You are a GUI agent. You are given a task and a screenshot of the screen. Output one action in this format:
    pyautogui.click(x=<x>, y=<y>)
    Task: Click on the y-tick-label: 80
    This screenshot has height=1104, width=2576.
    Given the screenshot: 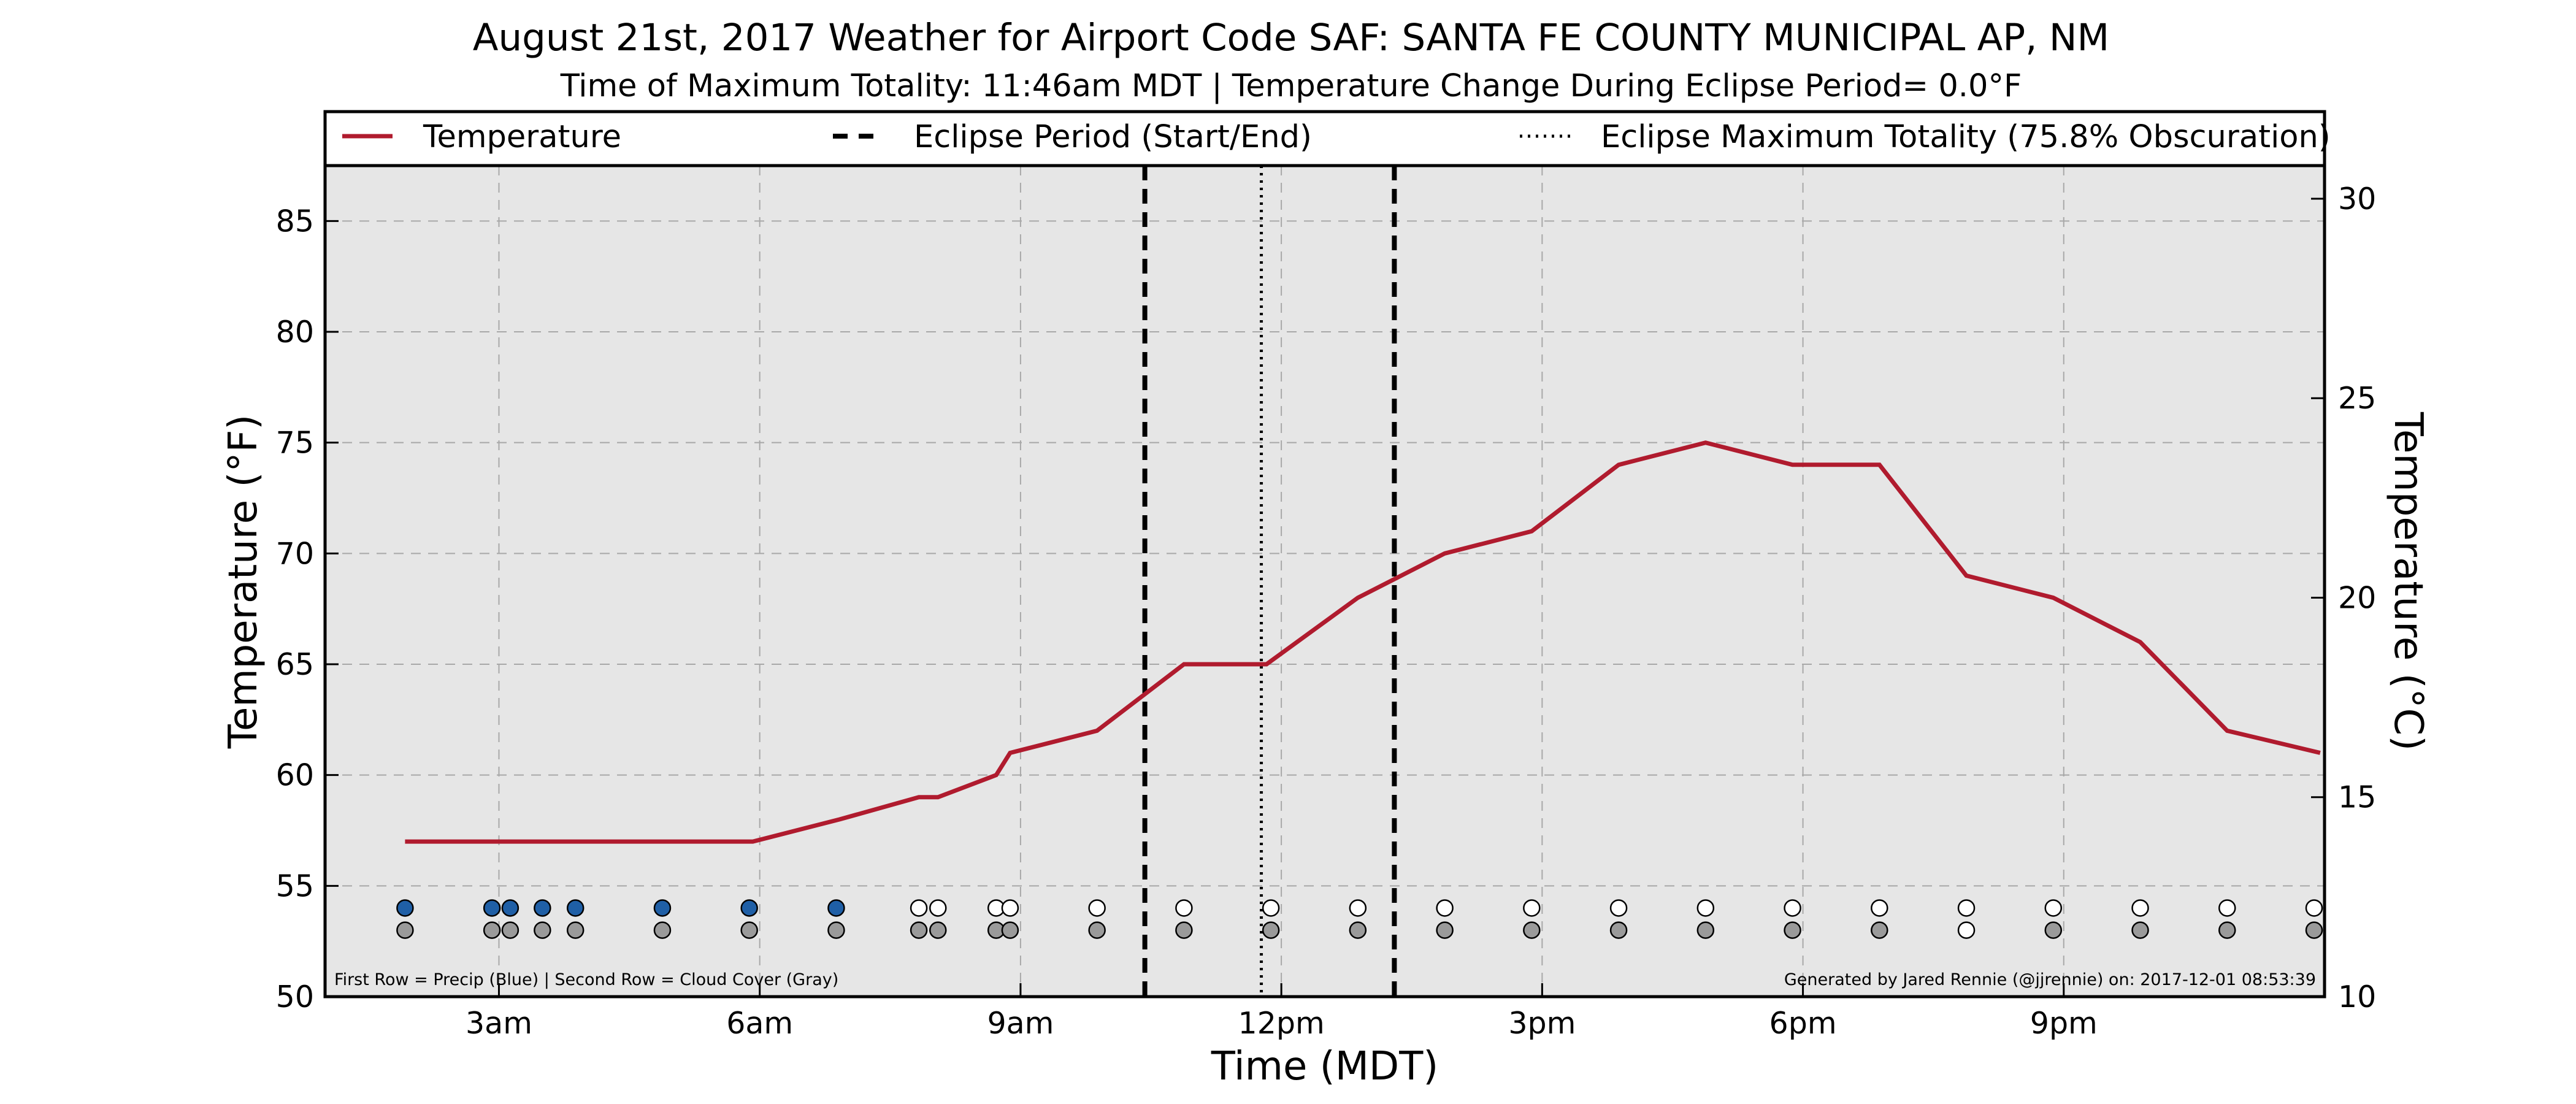 What is the action you would take?
    pyautogui.click(x=295, y=332)
    